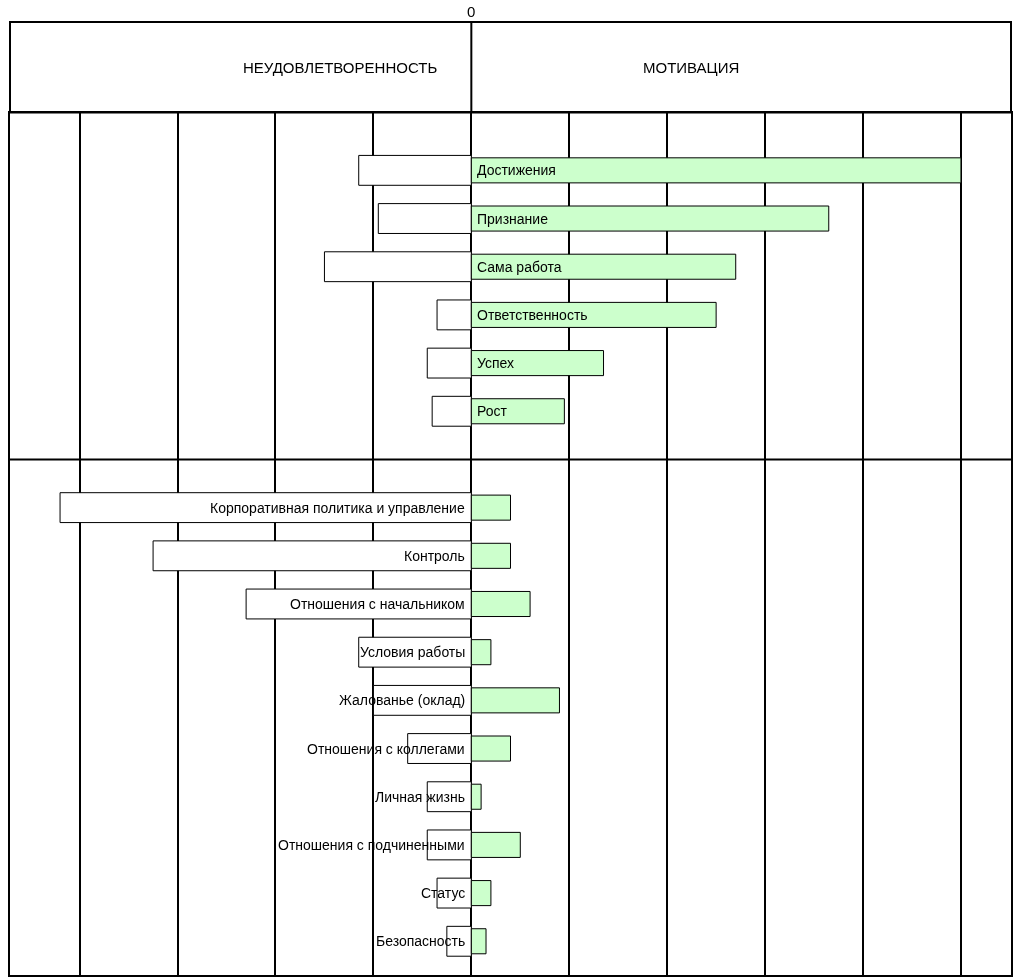 This screenshot has width=1015, height=977. Describe the element at coordinates (516, 170) in the screenshot. I see `y-tick-label: Достижения` at that location.